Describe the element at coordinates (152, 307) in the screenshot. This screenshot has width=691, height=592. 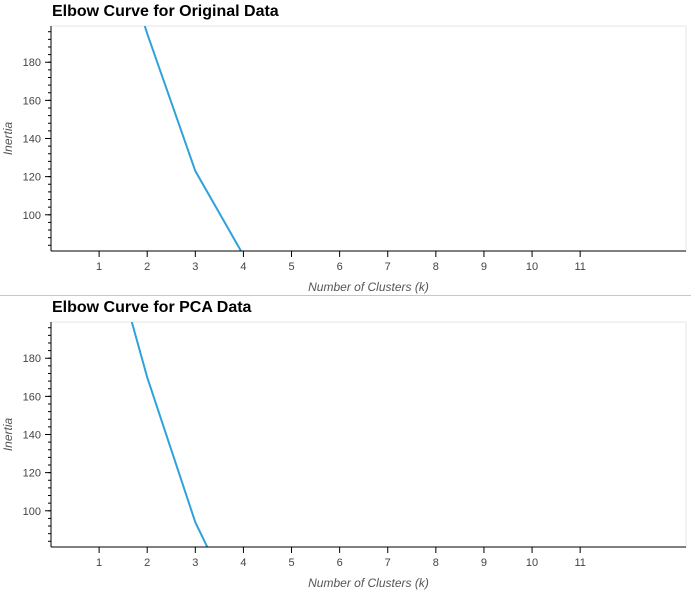
I see `chart-title: Elbow Curve for PCA Data` at that location.